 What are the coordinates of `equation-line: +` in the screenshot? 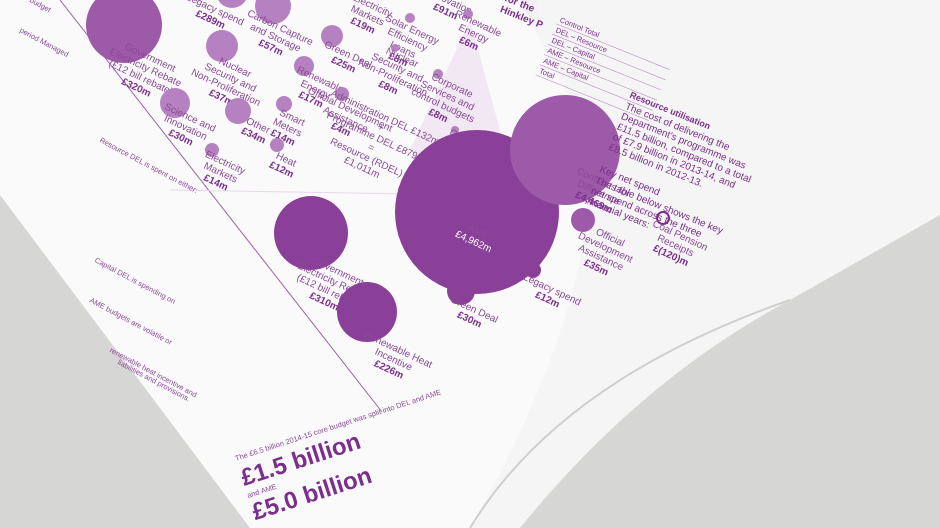 It's located at (380, 128).